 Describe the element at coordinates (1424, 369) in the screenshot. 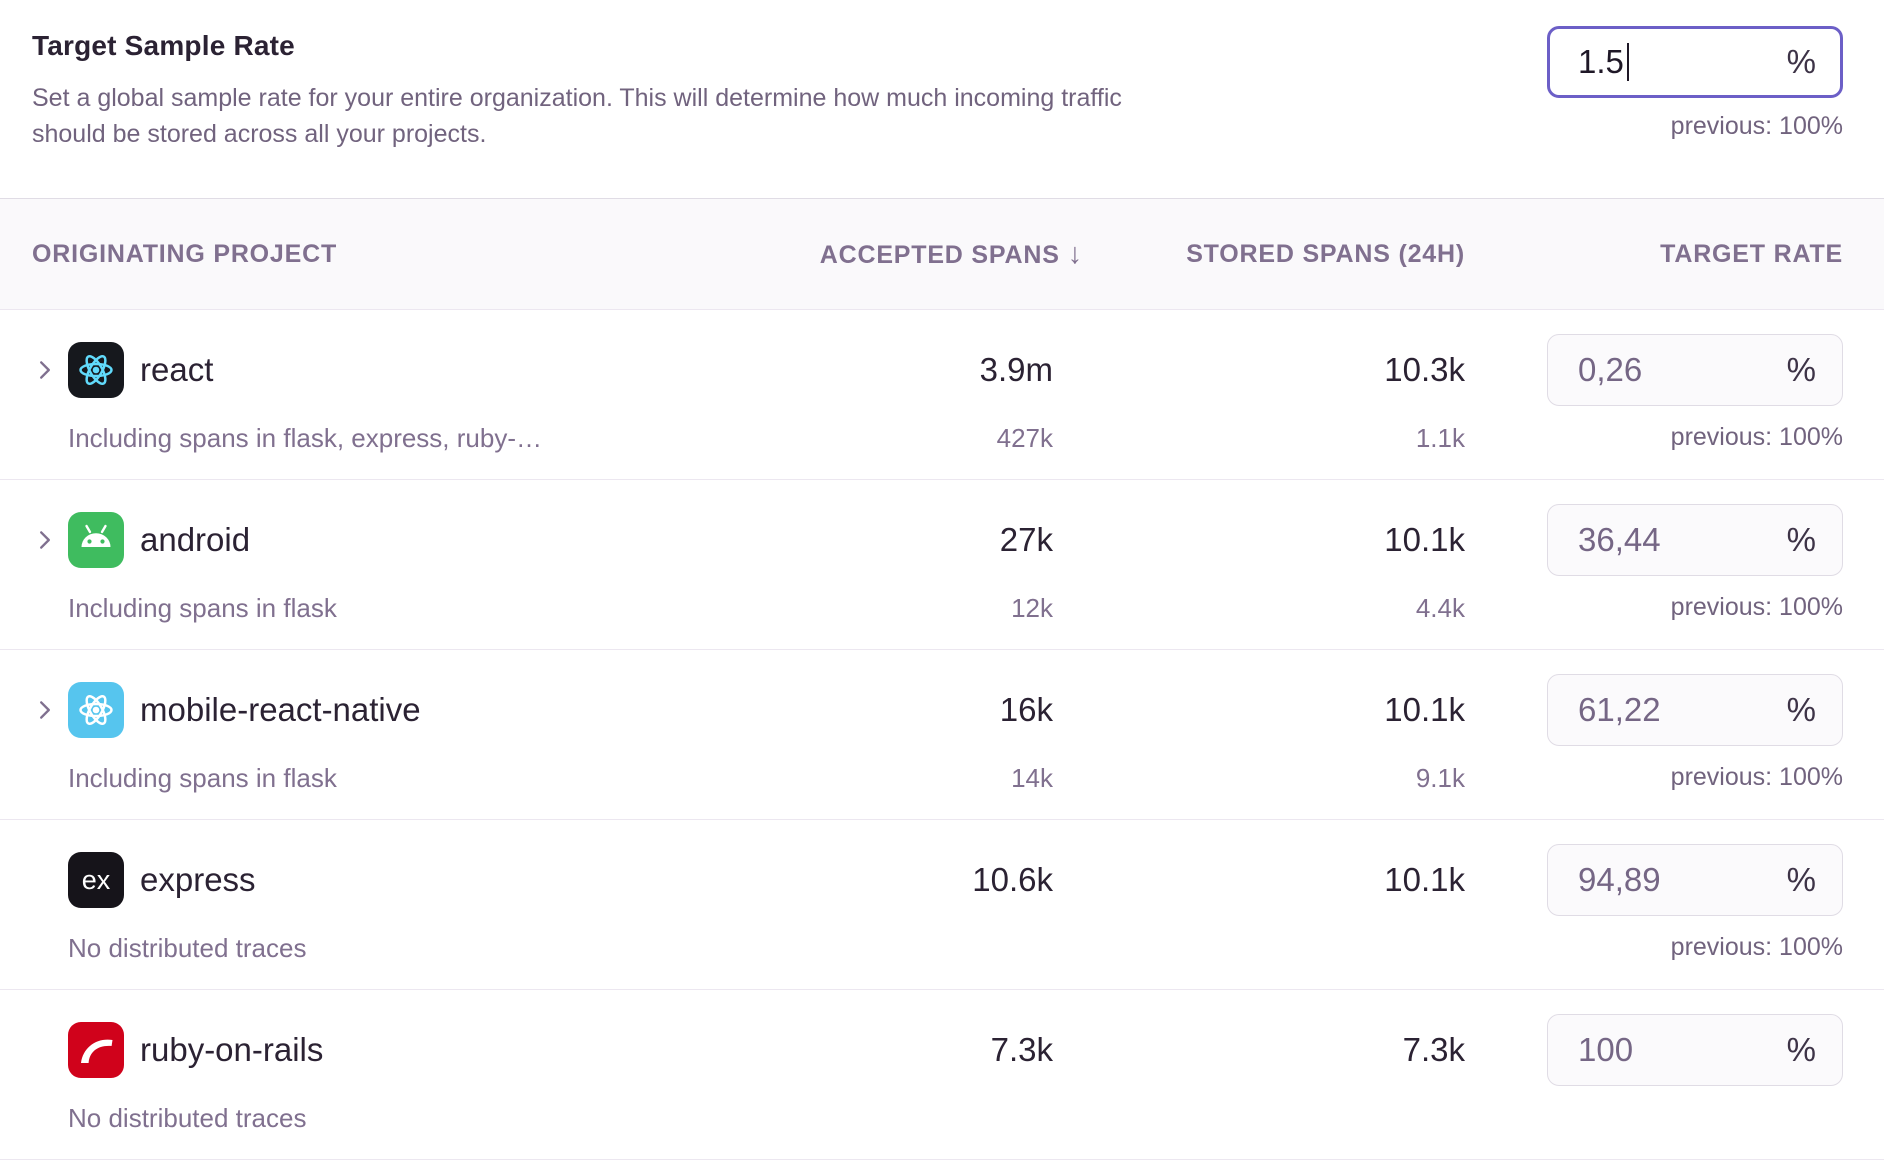

I see `stored-spans-value: 10.3k` at that location.